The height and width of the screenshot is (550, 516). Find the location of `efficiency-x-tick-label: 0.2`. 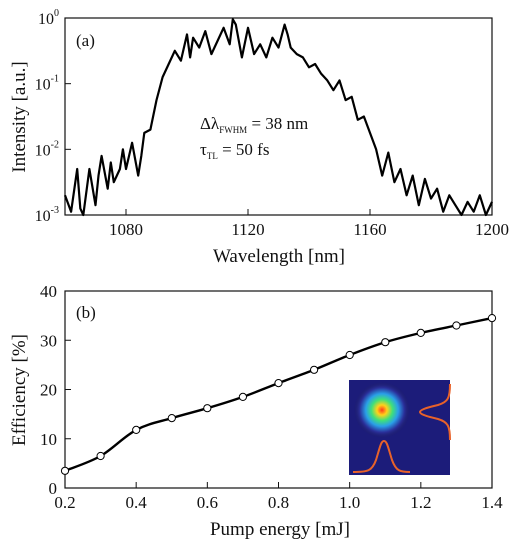

efficiency-x-tick-label: 0.2 is located at coordinates (64, 502).